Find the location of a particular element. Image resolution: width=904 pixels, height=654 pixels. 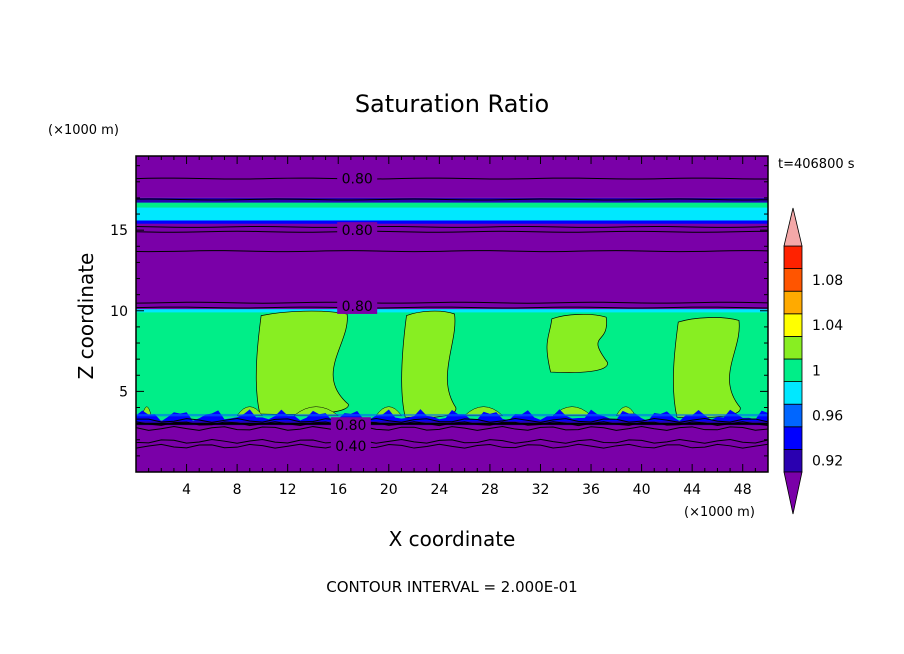

contour-label-3: 0.80 is located at coordinates (350, 426).